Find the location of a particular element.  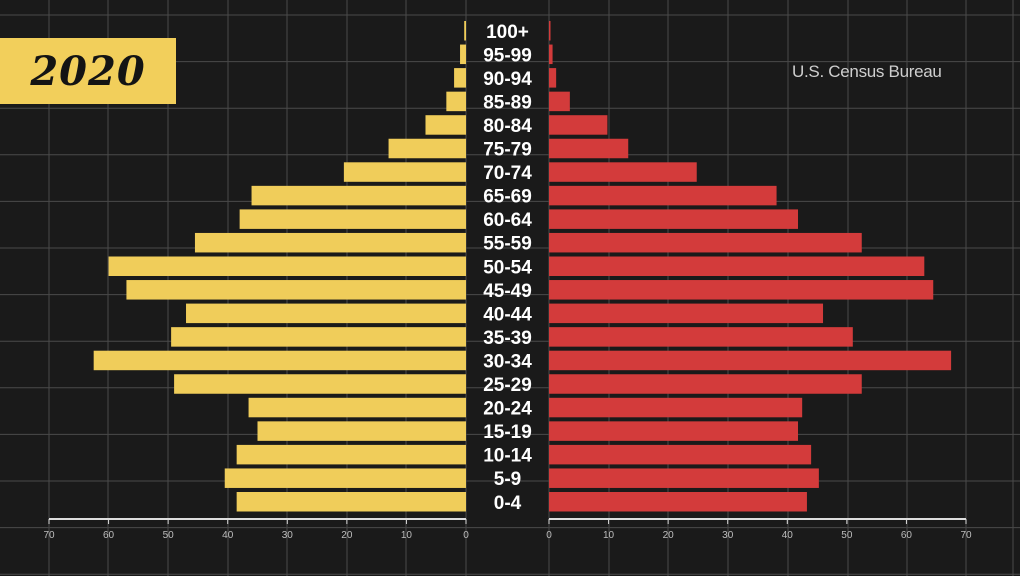

left-axis-tick-label: 20 is located at coordinates (347, 535).